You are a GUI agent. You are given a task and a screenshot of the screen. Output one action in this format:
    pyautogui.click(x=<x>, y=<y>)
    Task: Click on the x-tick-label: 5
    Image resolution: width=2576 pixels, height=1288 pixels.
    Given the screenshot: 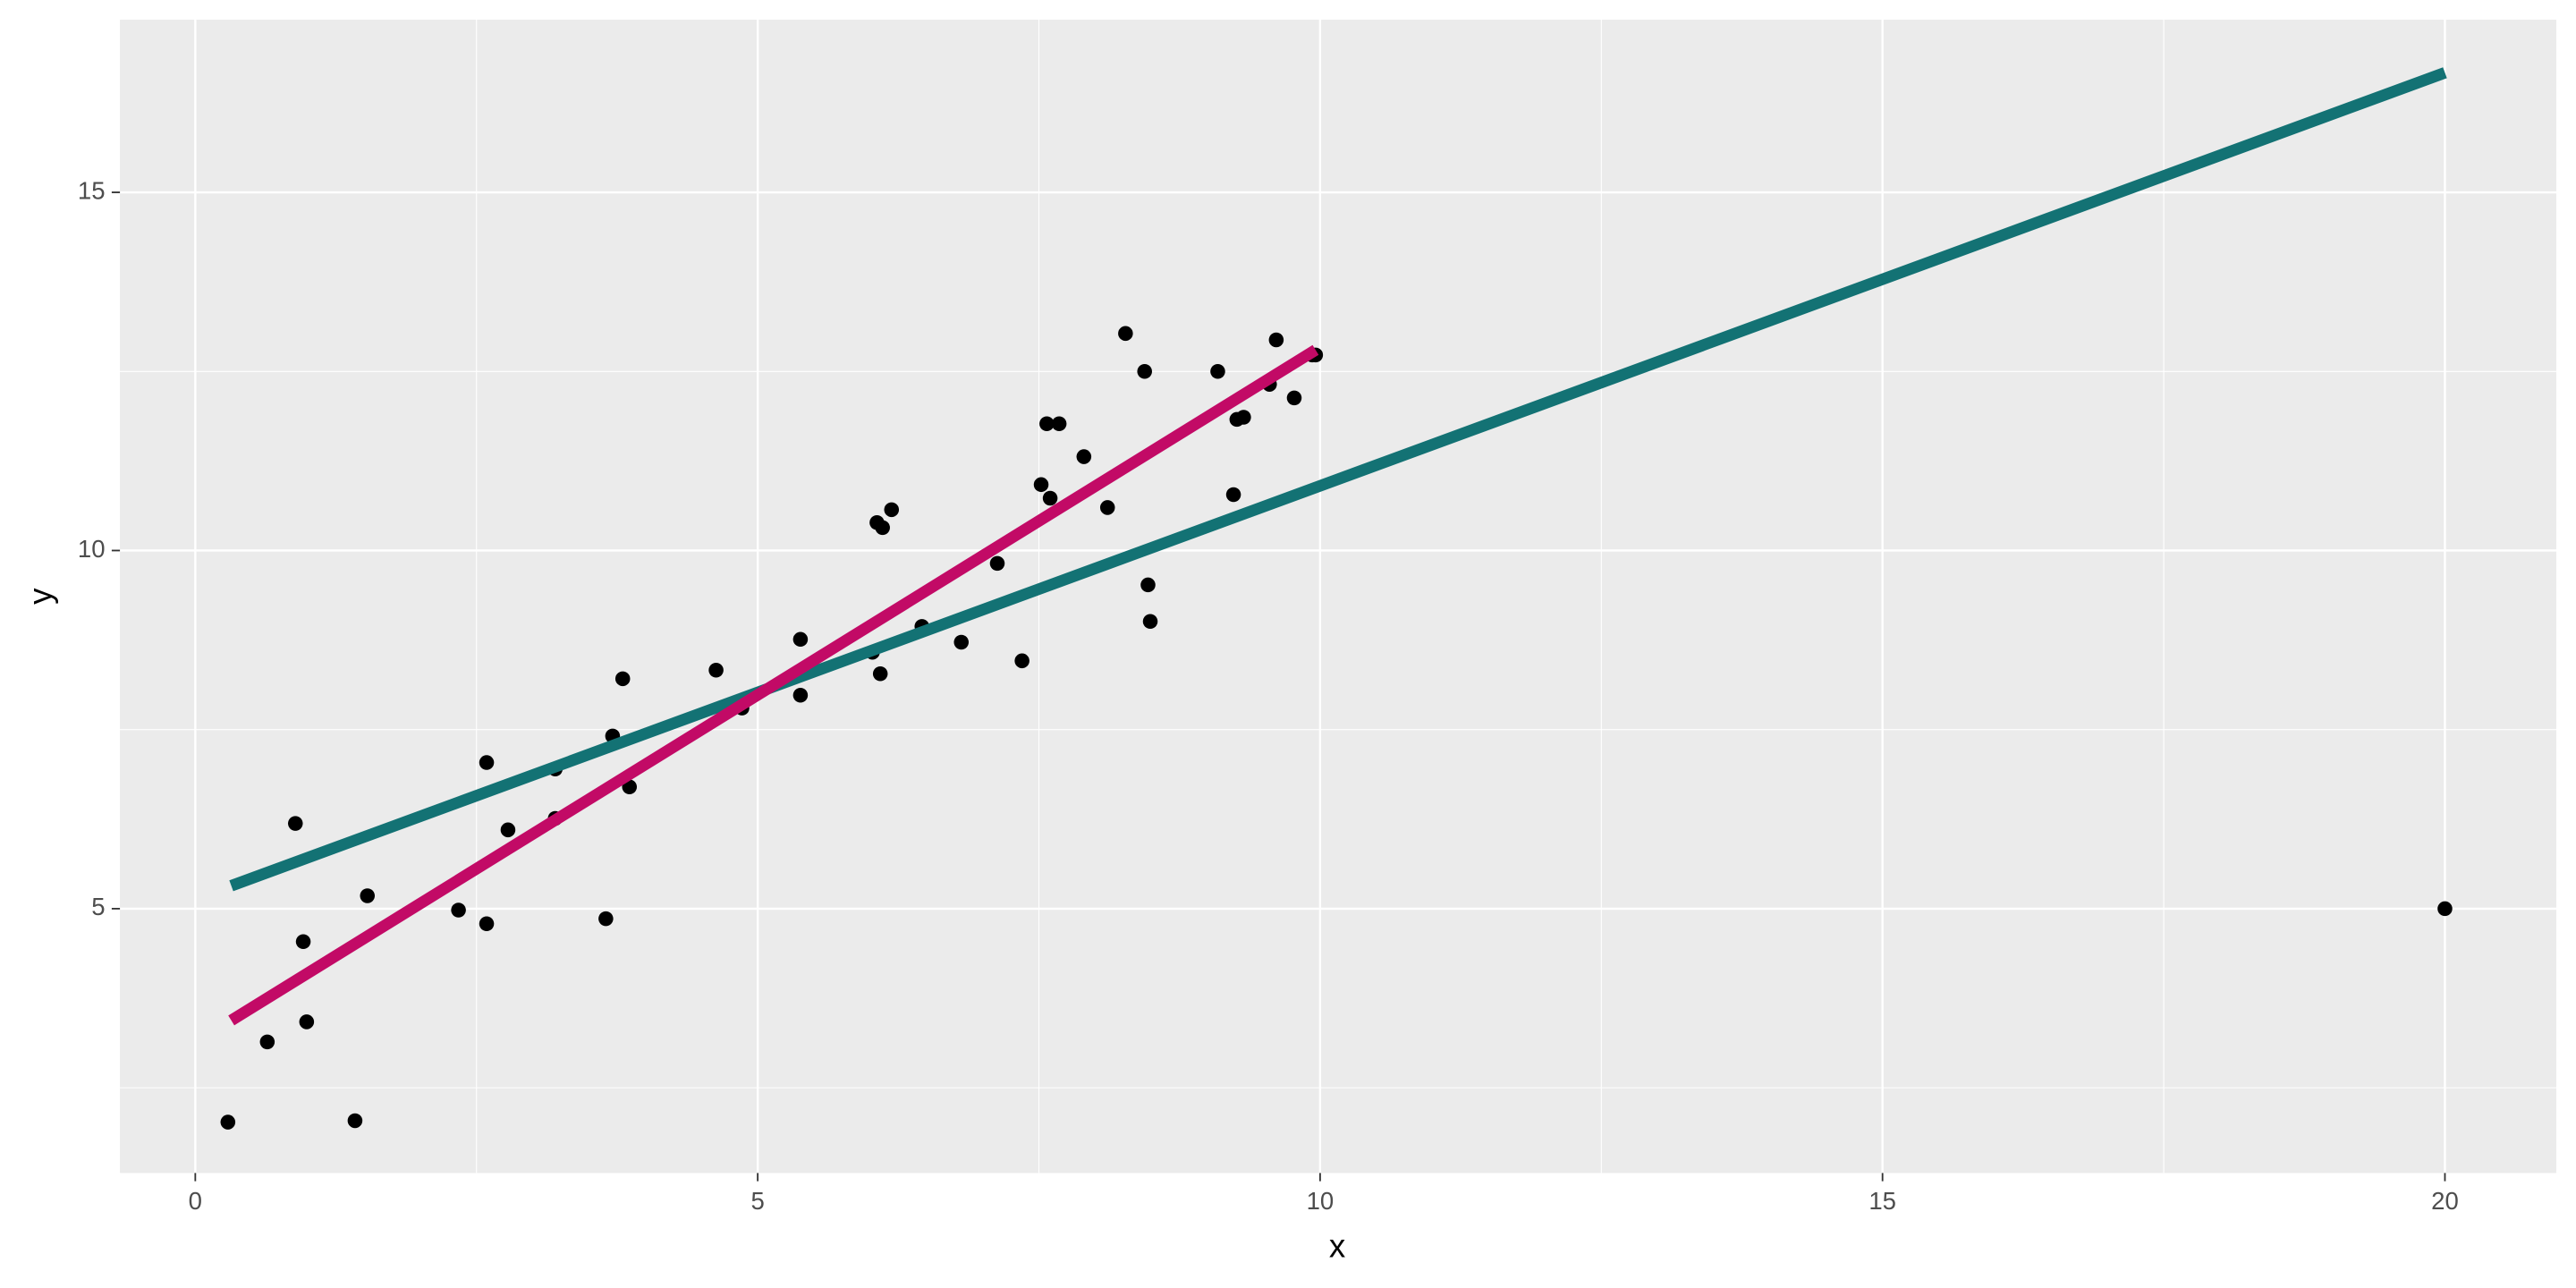 What is the action you would take?
    pyautogui.click(x=757, y=1201)
    